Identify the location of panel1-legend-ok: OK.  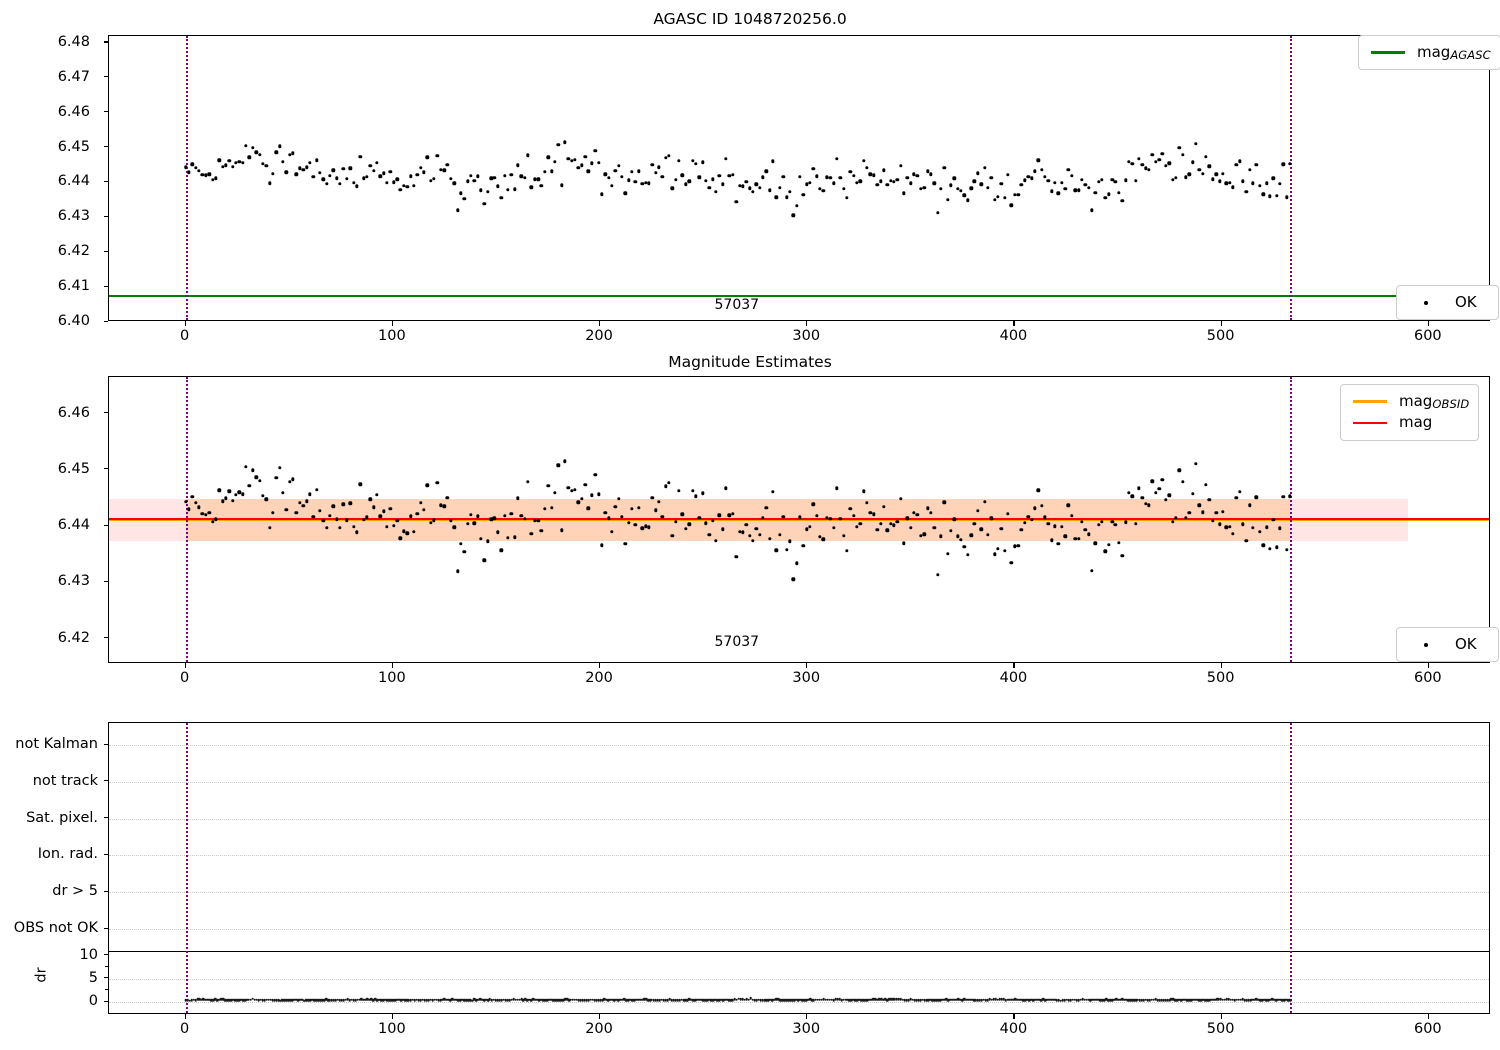
(1447, 303).